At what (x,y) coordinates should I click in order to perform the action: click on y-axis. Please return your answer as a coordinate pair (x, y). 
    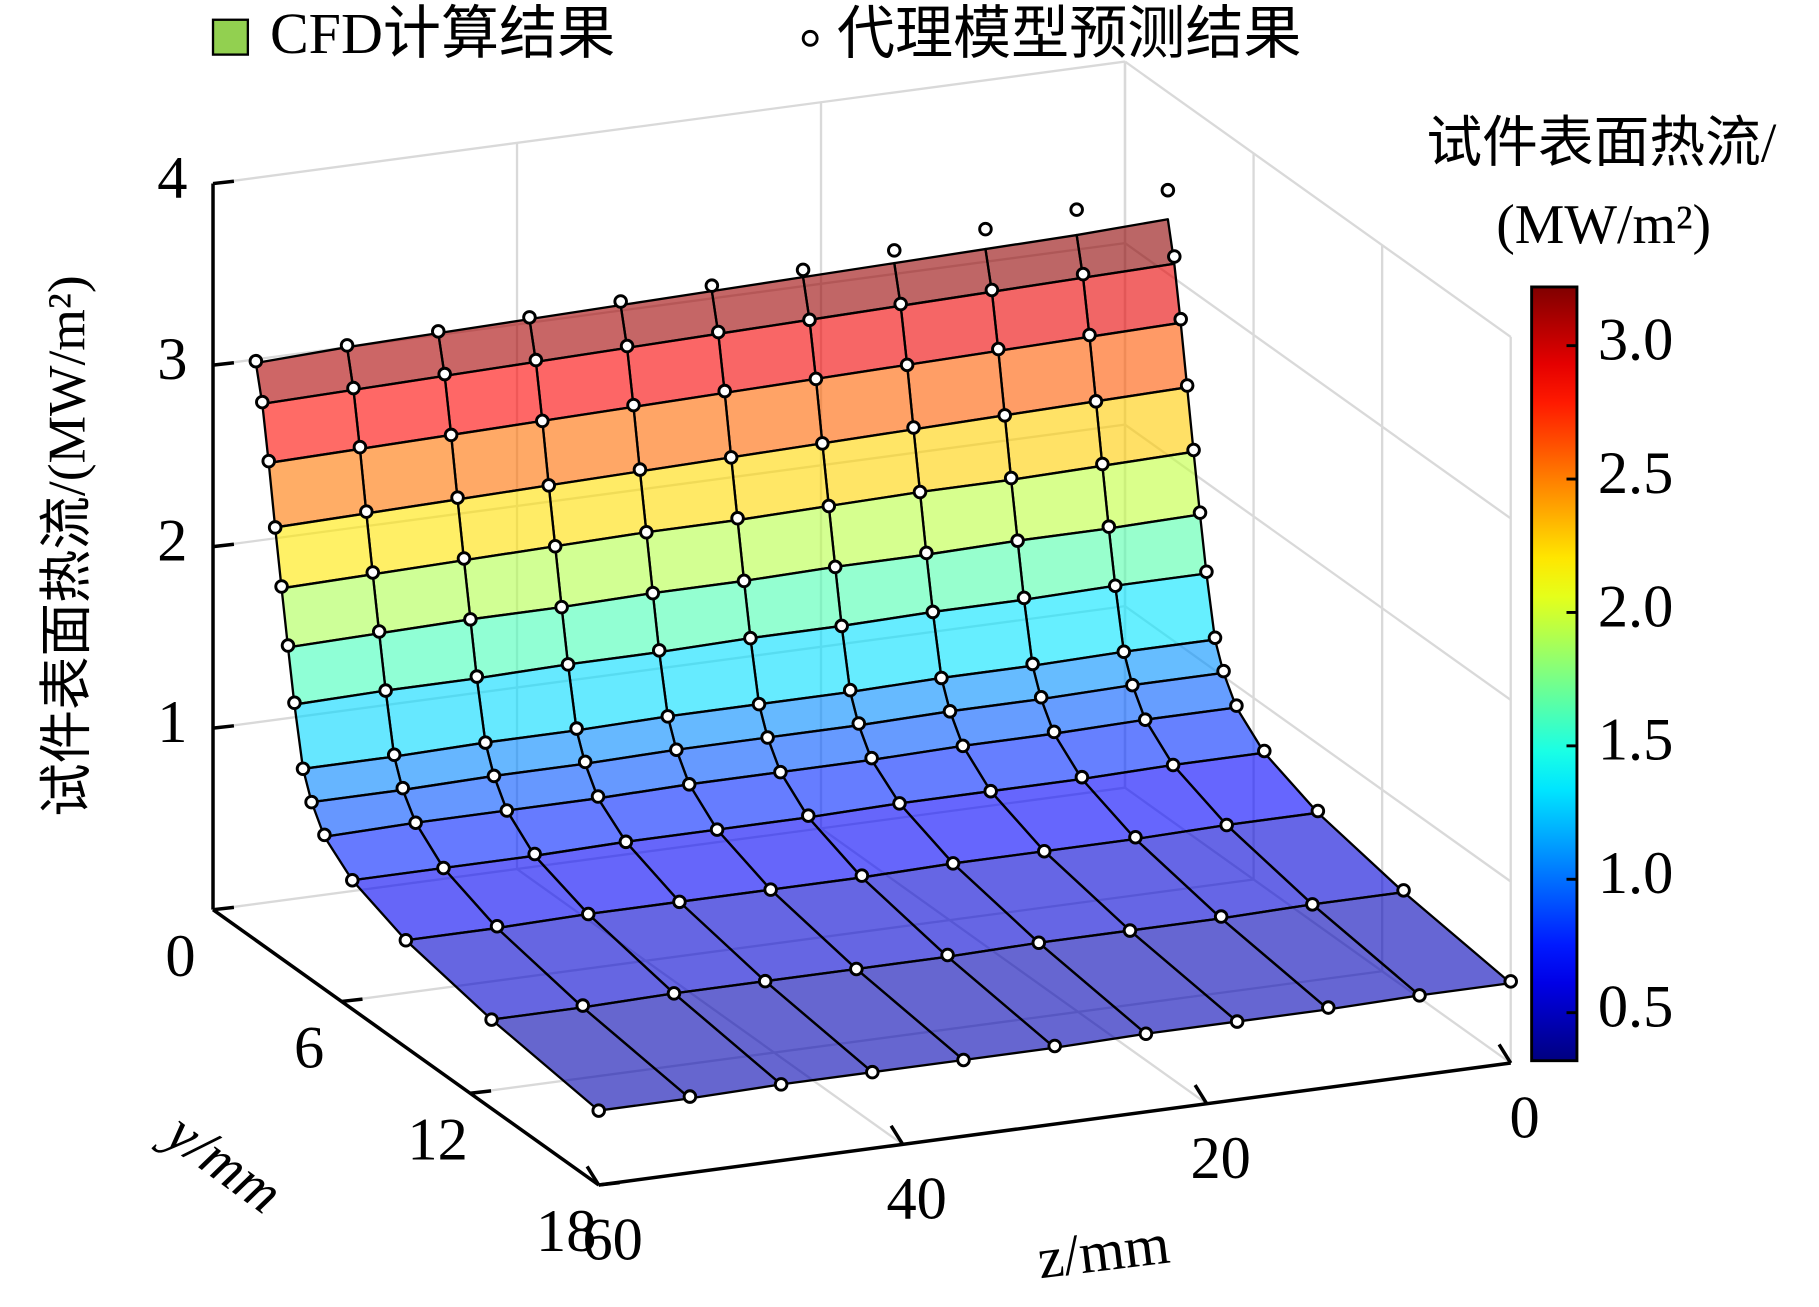
    Looking at the image, I should click on (406, 1047).